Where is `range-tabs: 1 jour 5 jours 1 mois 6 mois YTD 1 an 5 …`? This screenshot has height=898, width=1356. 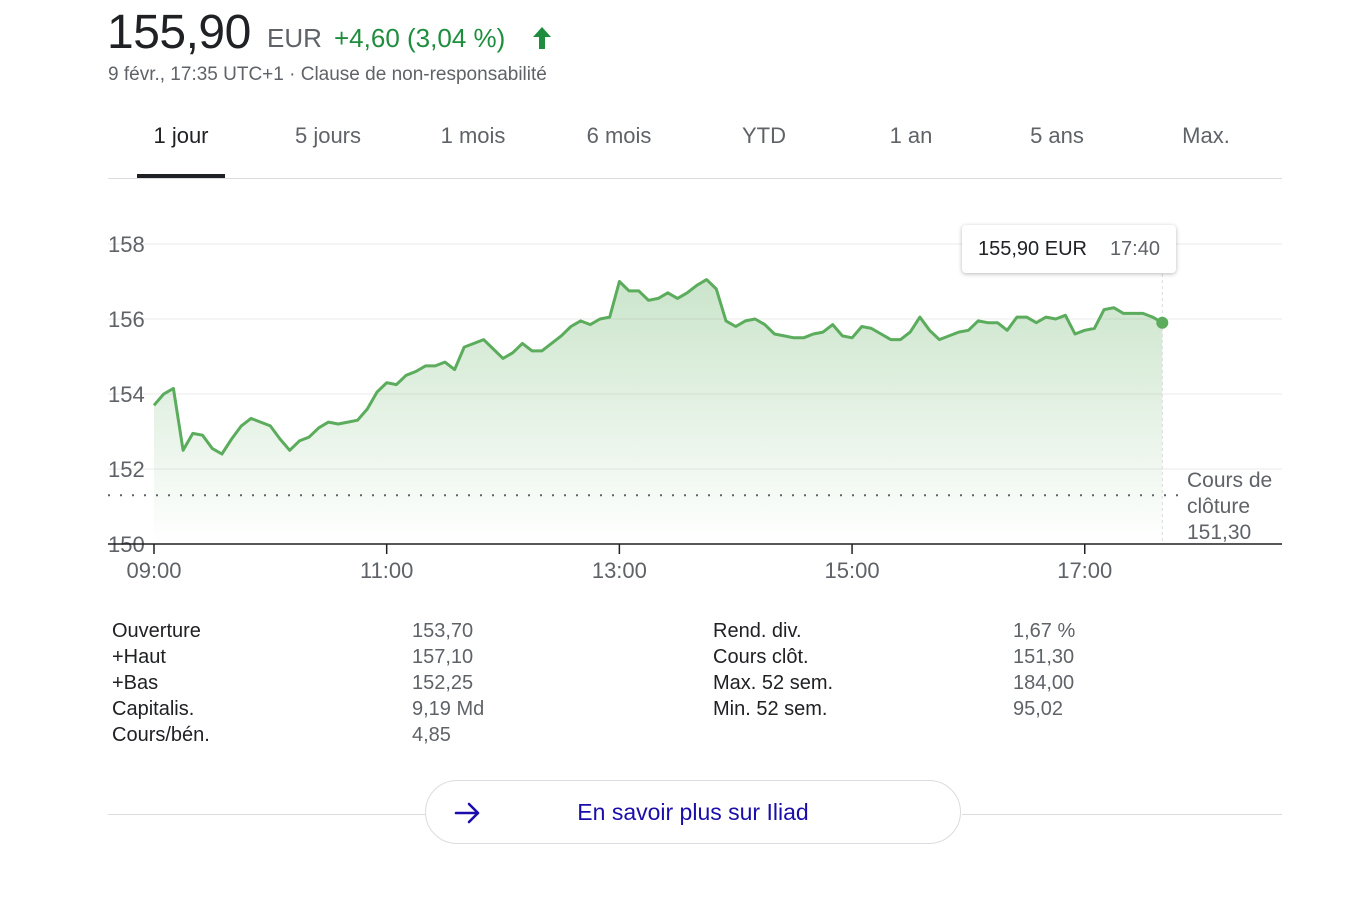 range-tabs: 1 jour 5 jours 1 mois 6 mois YTD 1 an 5 … is located at coordinates (695, 145).